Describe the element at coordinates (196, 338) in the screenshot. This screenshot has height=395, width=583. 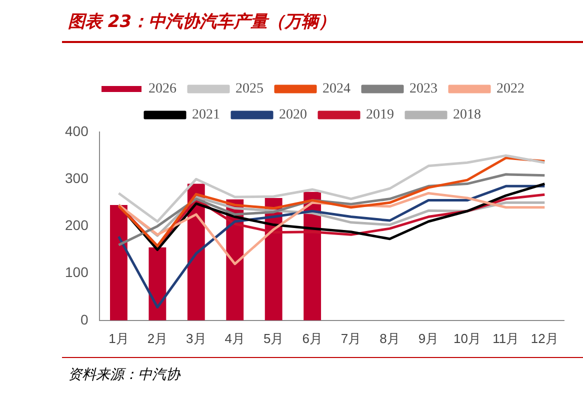
I see `x-tick-label: 3月` at that location.